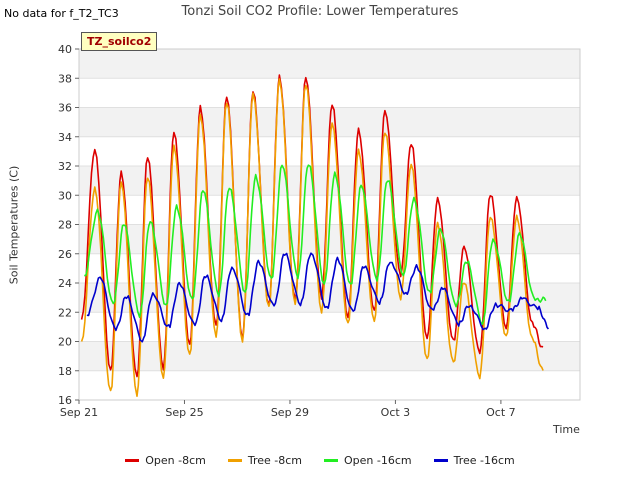  Describe the element at coordinates (65, 342) in the screenshot. I see `y-tick-label: 20` at that location.